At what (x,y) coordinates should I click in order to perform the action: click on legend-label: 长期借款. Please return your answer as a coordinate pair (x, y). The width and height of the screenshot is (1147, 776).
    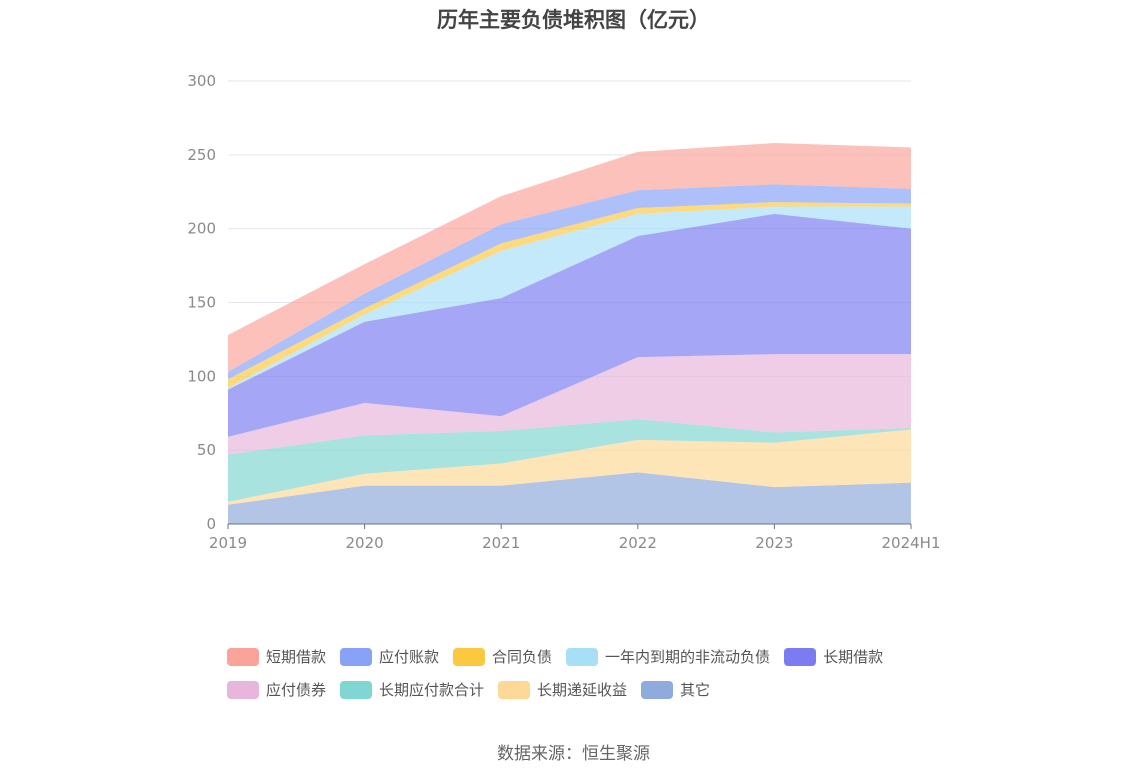
    Looking at the image, I should click on (853, 657).